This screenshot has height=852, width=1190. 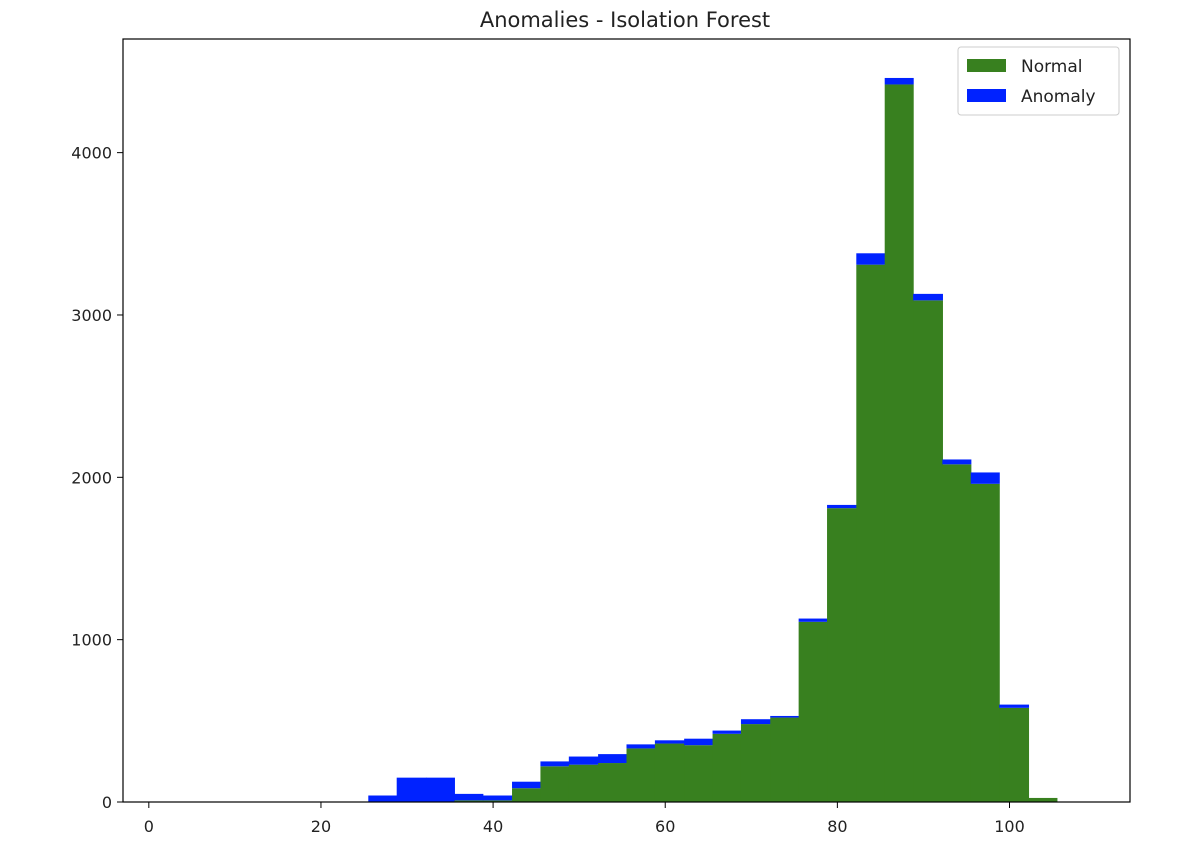 What do you see at coordinates (1038, 81) in the screenshot?
I see `legend: Normal Anomaly` at bounding box center [1038, 81].